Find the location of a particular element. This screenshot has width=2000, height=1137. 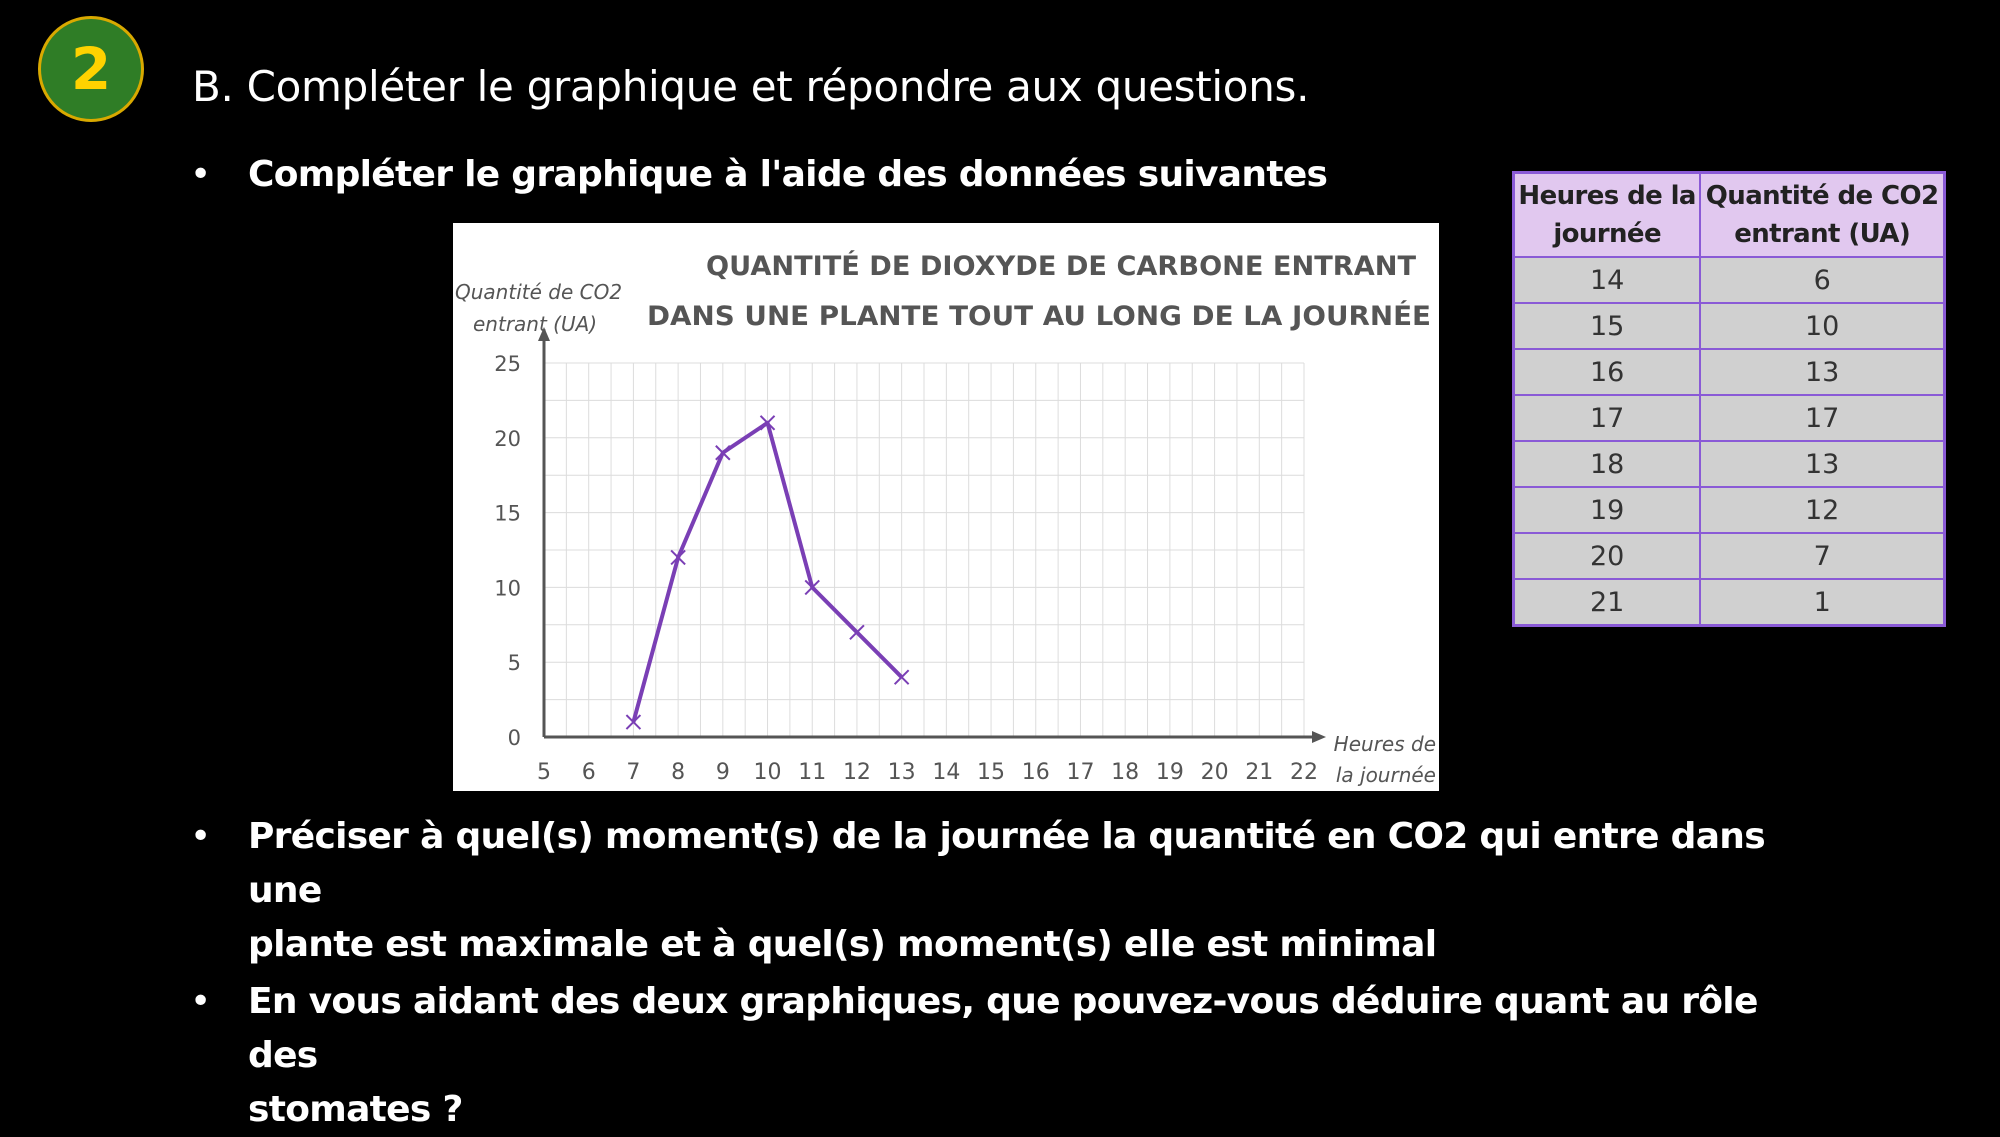

x-tick-label: 21 is located at coordinates (1259, 772).